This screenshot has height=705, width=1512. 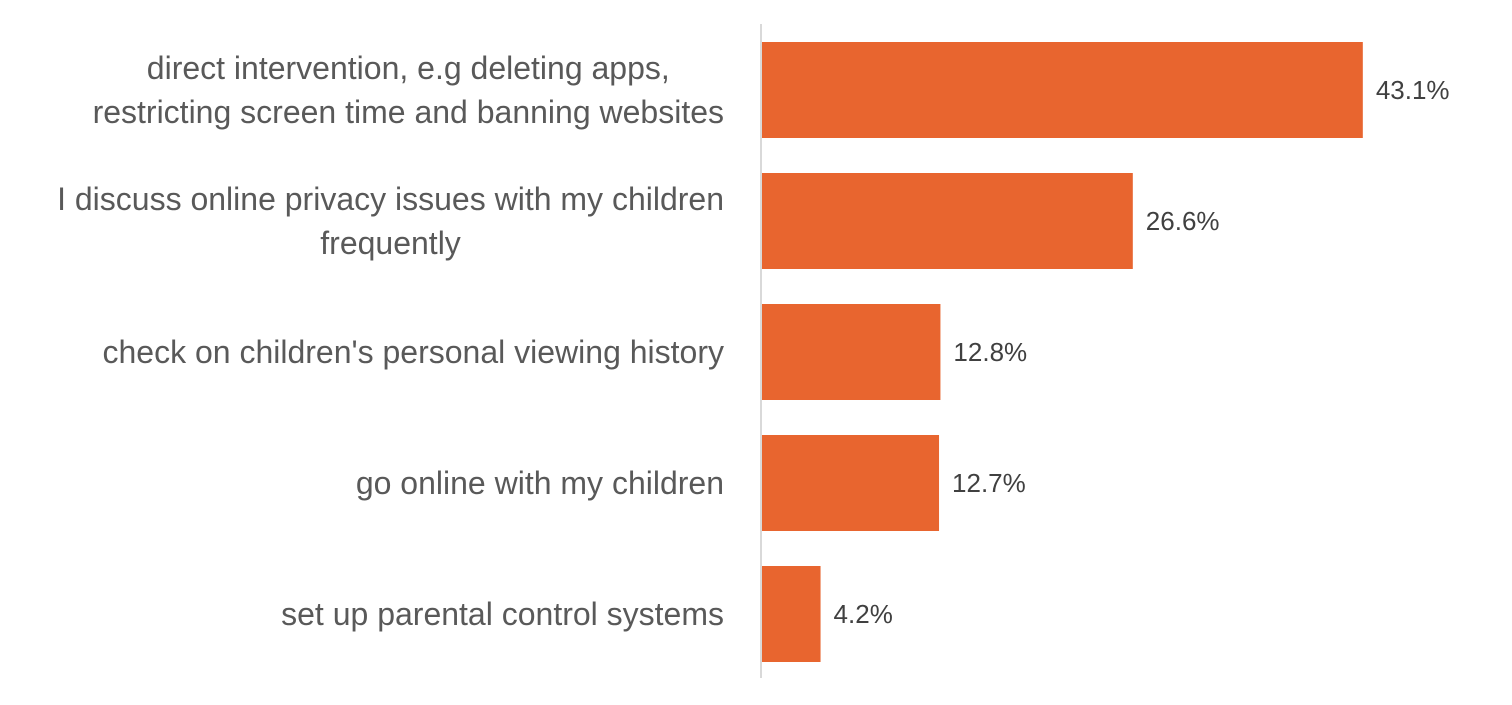 What do you see at coordinates (408, 68) in the screenshot?
I see `category-label-line: direct intervention, e.g deleting apps,` at bounding box center [408, 68].